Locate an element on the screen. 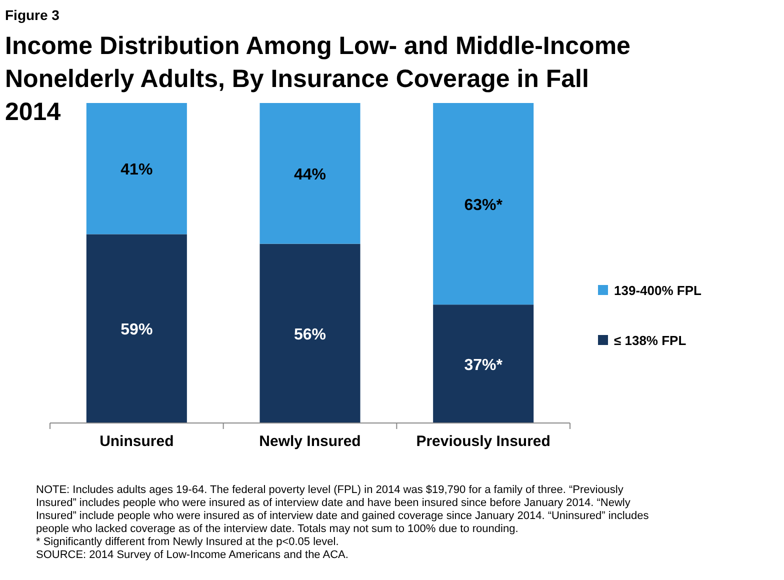 This screenshot has height=580, width=784. x-tick-label: Newly Insured is located at coordinates (310, 441).